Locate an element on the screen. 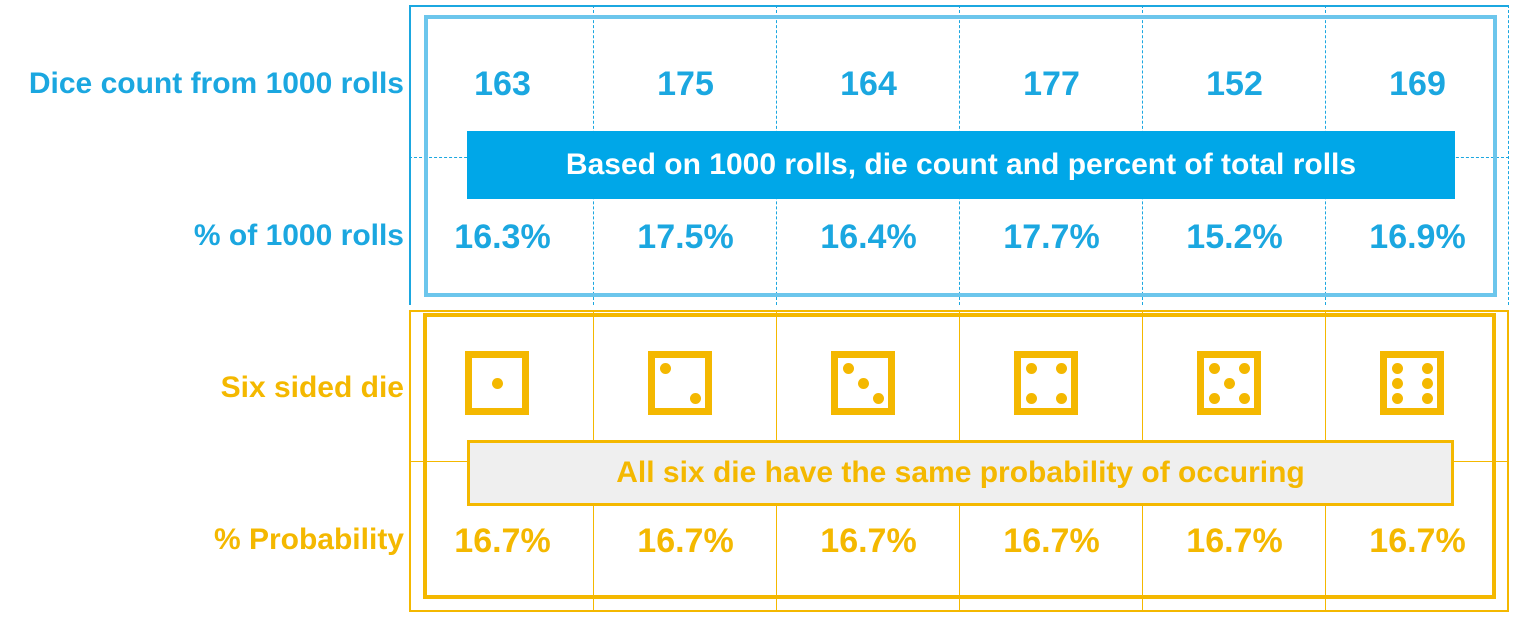  count-value: 163 is located at coordinates (502, 84).